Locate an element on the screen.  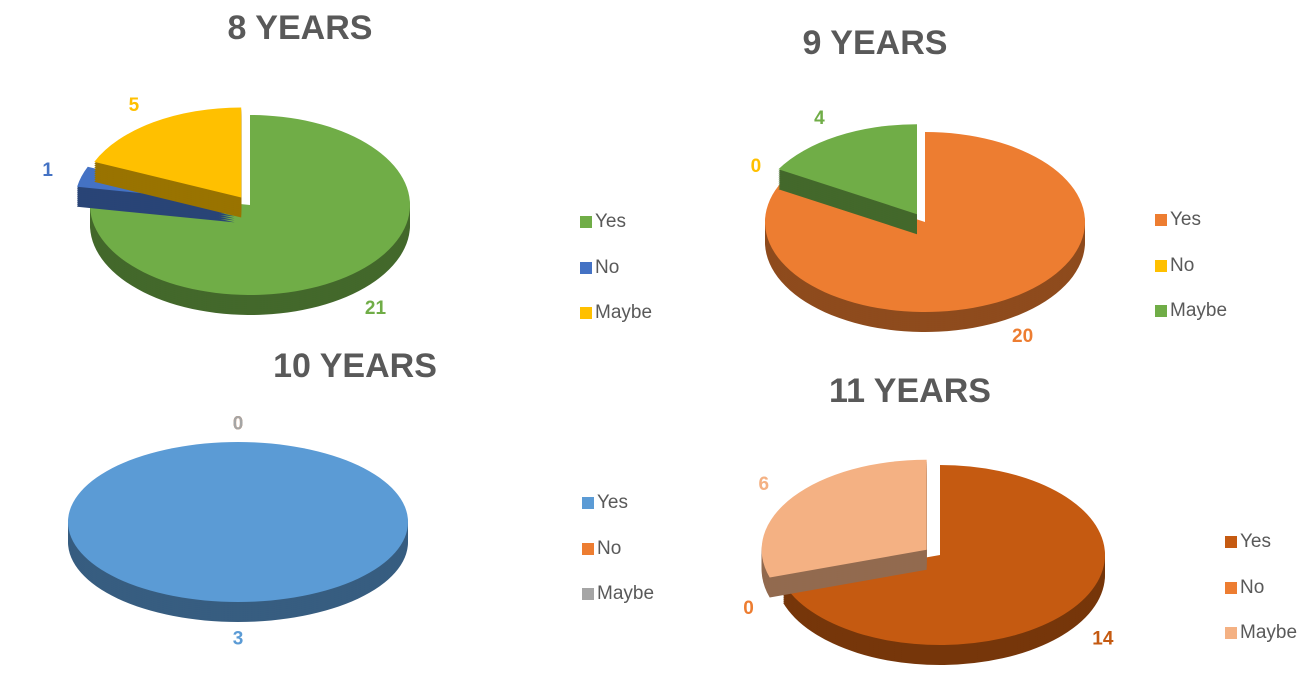
data-label: 6 is located at coordinates (764, 484).